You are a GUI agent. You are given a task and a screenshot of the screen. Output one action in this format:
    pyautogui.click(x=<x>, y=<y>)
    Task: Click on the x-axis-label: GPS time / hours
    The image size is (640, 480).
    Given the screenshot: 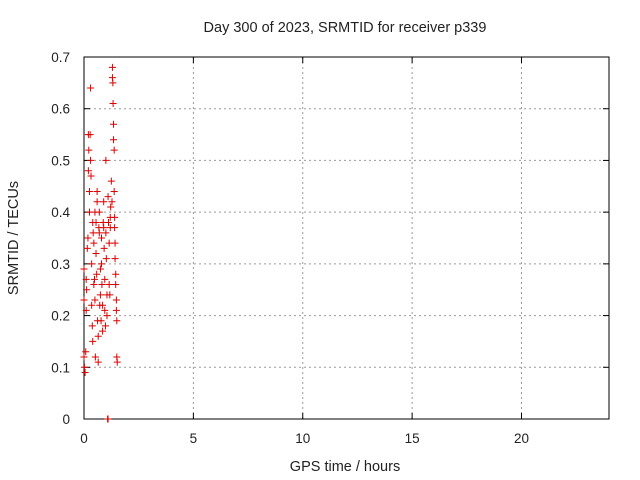 What is the action you would take?
    pyautogui.click(x=345, y=467)
    